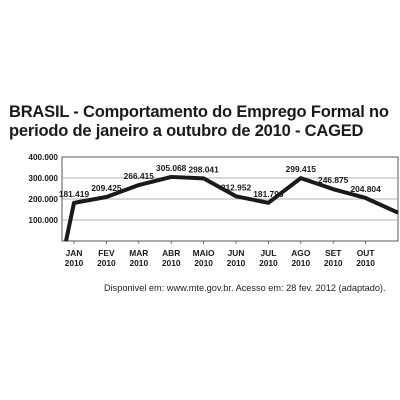 Image resolution: width=400 pixels, height=400 pixels. I want to click on data-label: 204.804, so click(365, 189).